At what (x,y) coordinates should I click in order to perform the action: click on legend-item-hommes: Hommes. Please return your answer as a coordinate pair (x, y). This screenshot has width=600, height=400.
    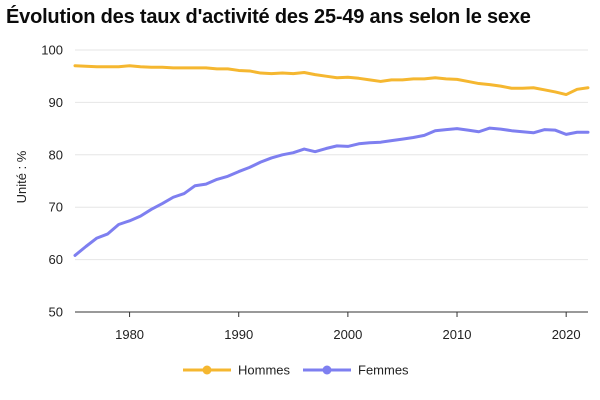
    Looking at the image, I should click on (237, 370).